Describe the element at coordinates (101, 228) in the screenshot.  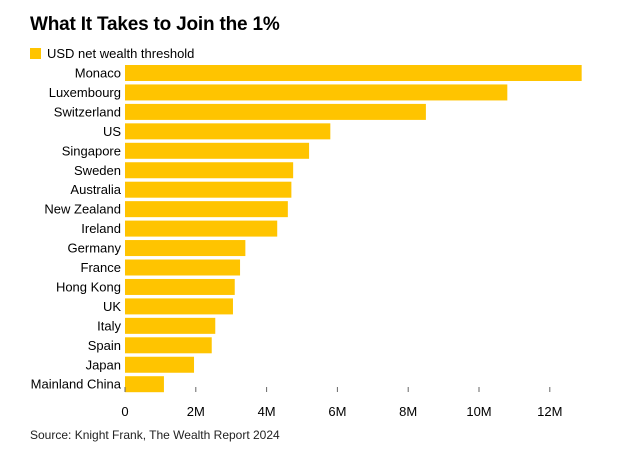
I see `category-label: Ireland` at that location.